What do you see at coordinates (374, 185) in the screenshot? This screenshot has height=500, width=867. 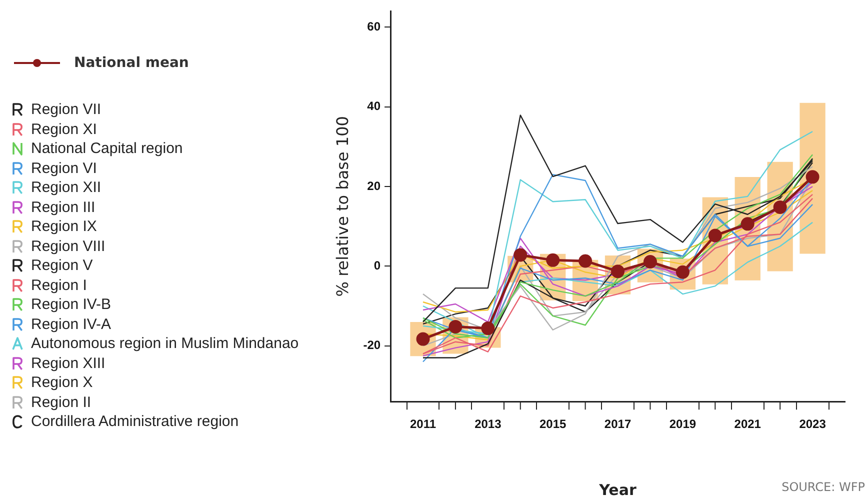 I see `y-tick-label: 20` at bounding box center [374, 185].